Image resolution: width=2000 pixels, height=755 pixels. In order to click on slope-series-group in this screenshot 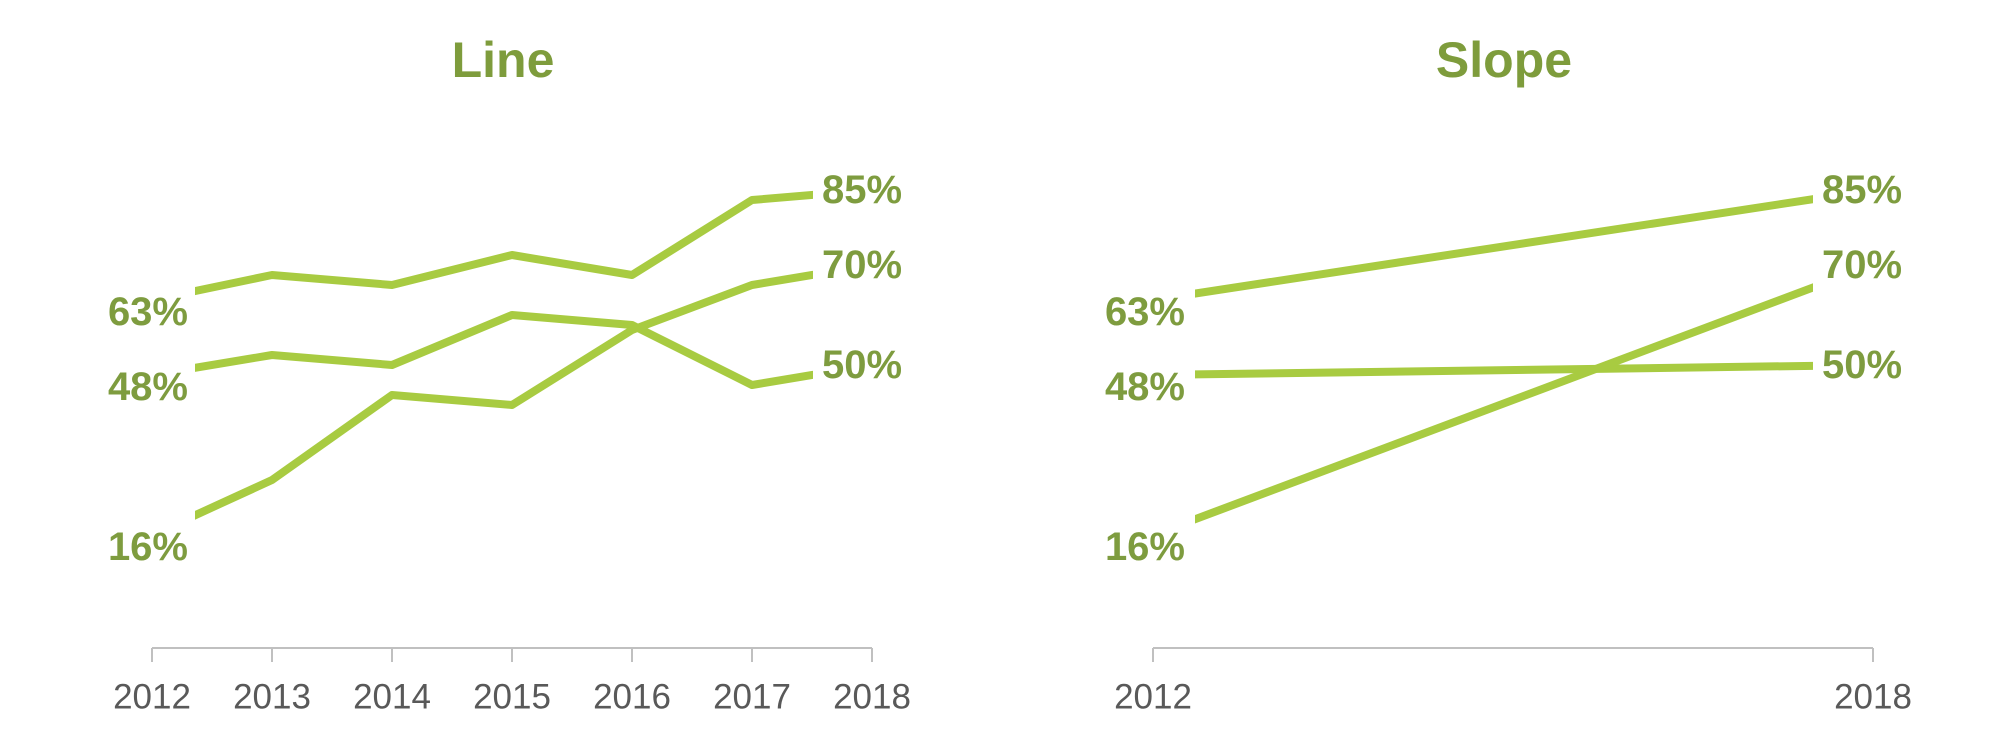, I will do `click(1504, 359)`.